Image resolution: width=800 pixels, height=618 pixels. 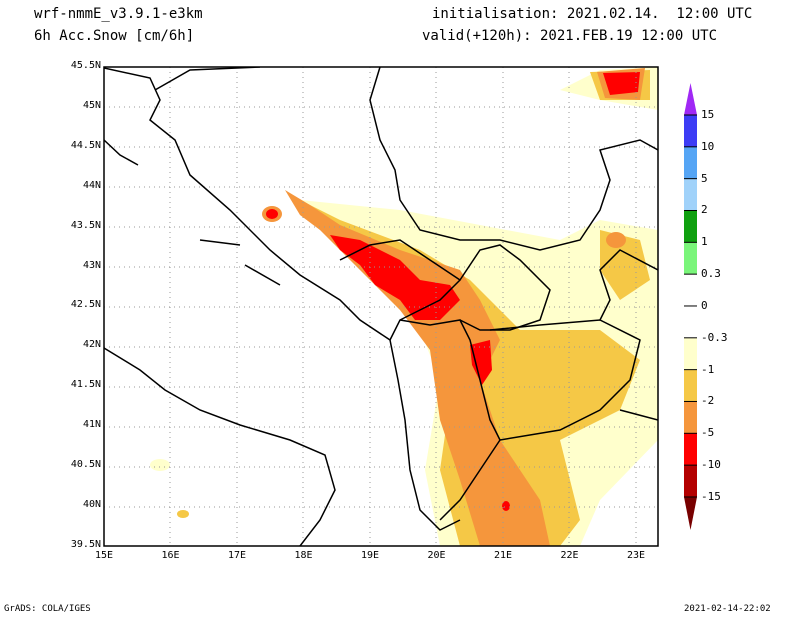 I want to click on lon-label: 21E, so click(x=503, y=555).